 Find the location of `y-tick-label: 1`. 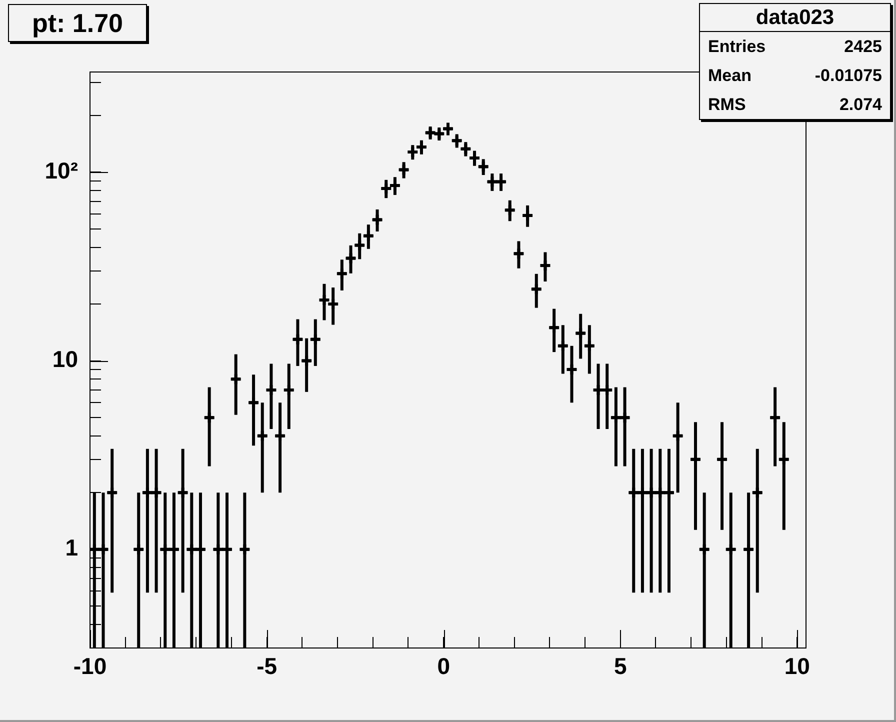

y-tick-label: 1 is located at coordinates (71, 547).